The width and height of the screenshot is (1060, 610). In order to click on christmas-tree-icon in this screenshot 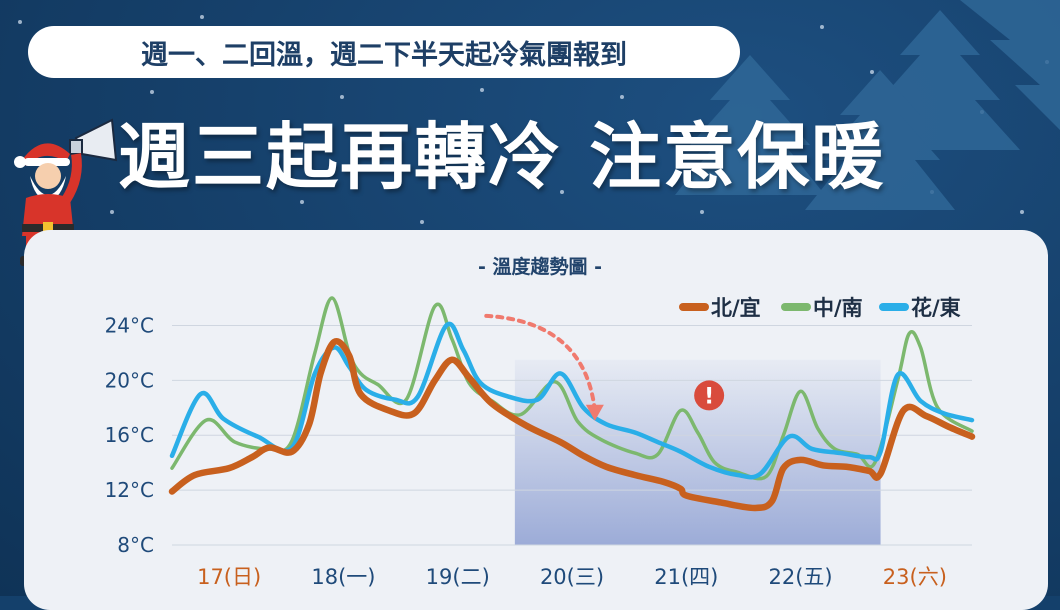, I will do `click(867, 105)`.